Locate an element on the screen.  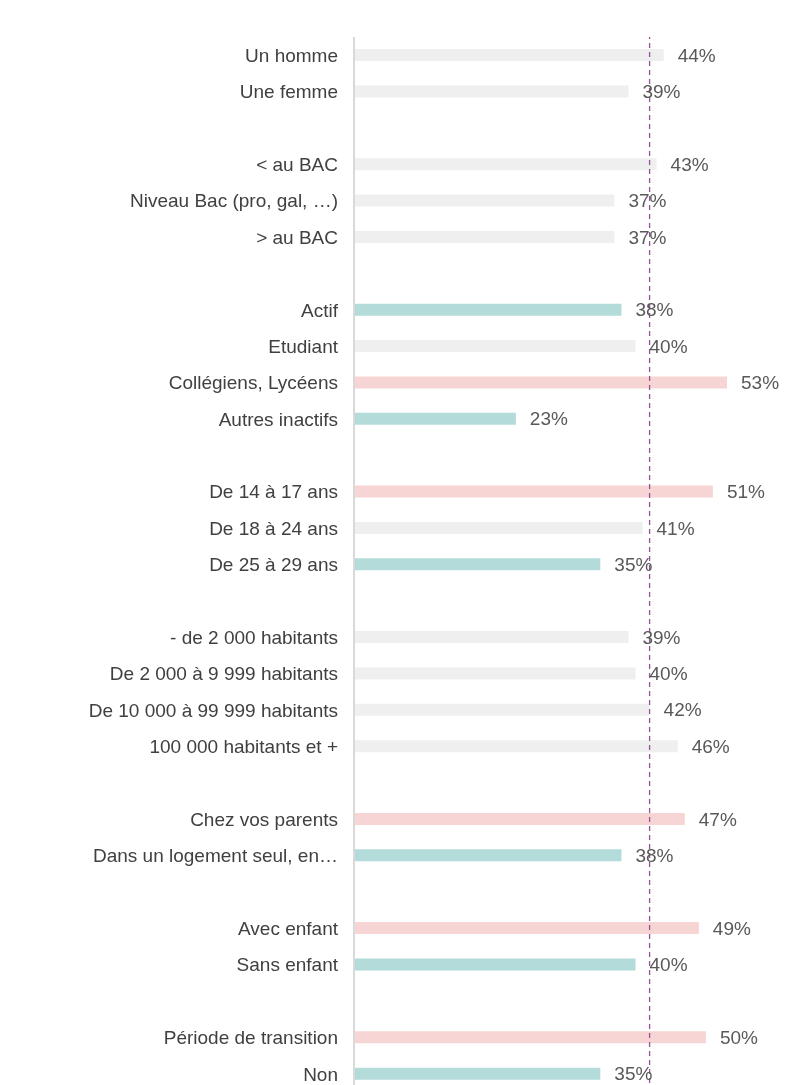
y-tick-label: Chez vos parents is located at coordinates (264, 819).